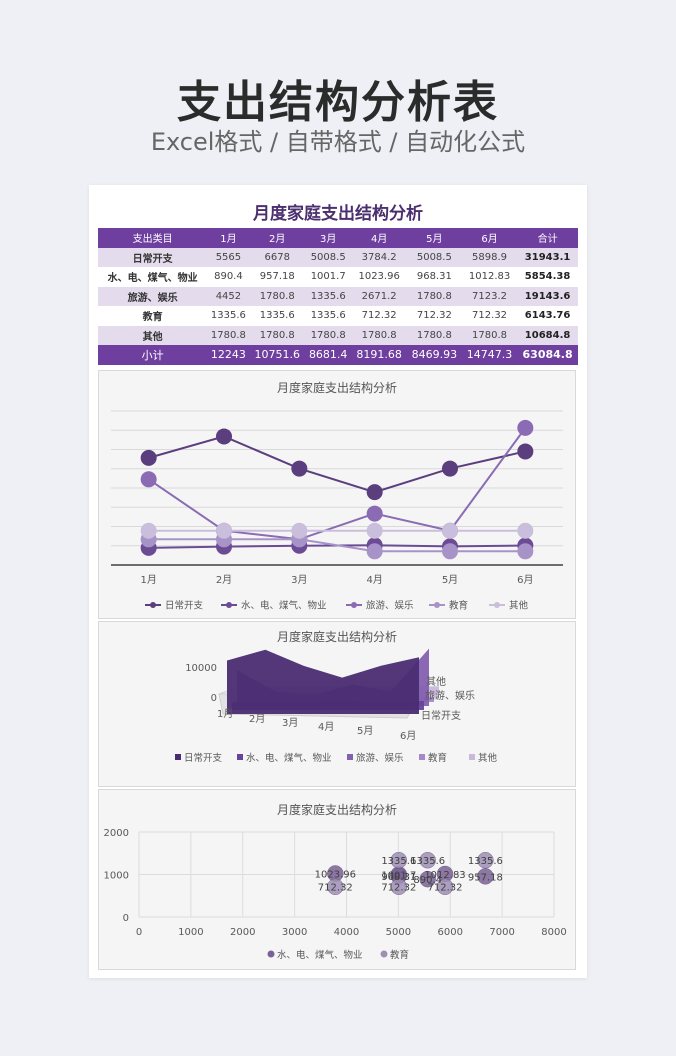 This screenshot has width=676, height=1056. Describe the element at coordinates (277, 257) in the screenshot. I see `value-cell: 6678` at that location.